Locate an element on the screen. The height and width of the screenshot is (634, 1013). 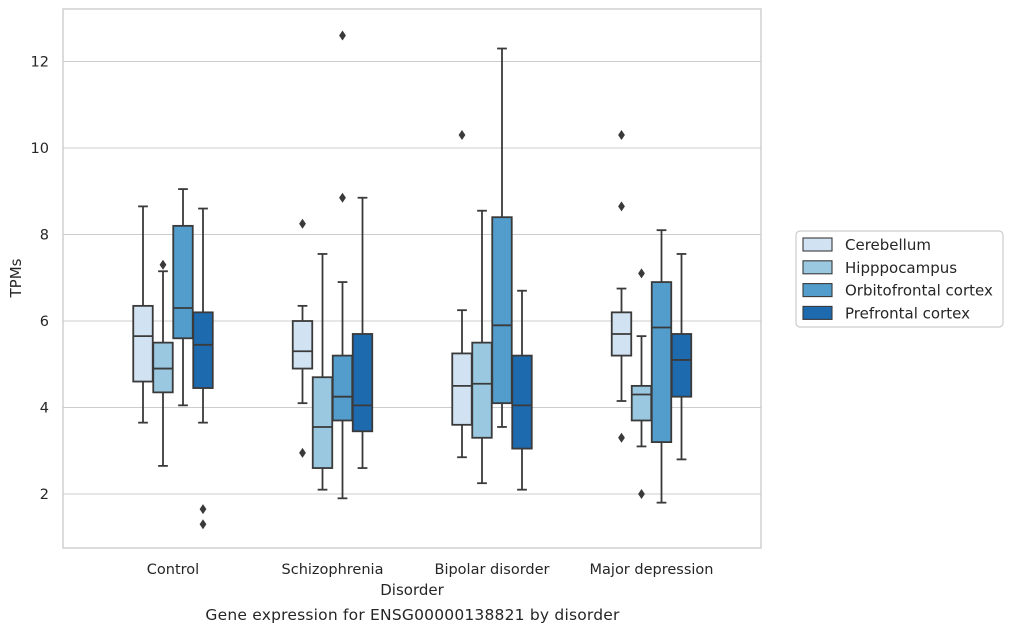
x-tick-label: Control is located at coordinates (173, 570).